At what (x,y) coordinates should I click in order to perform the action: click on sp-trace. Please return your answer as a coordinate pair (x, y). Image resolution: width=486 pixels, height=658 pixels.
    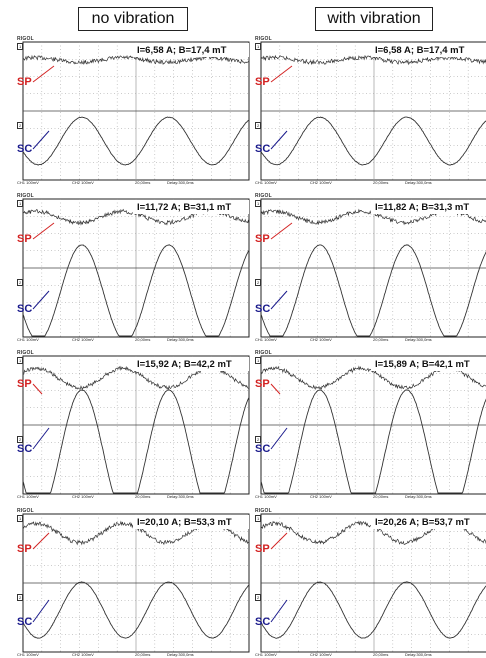
    Looking at the image, I should click on (373, 60).